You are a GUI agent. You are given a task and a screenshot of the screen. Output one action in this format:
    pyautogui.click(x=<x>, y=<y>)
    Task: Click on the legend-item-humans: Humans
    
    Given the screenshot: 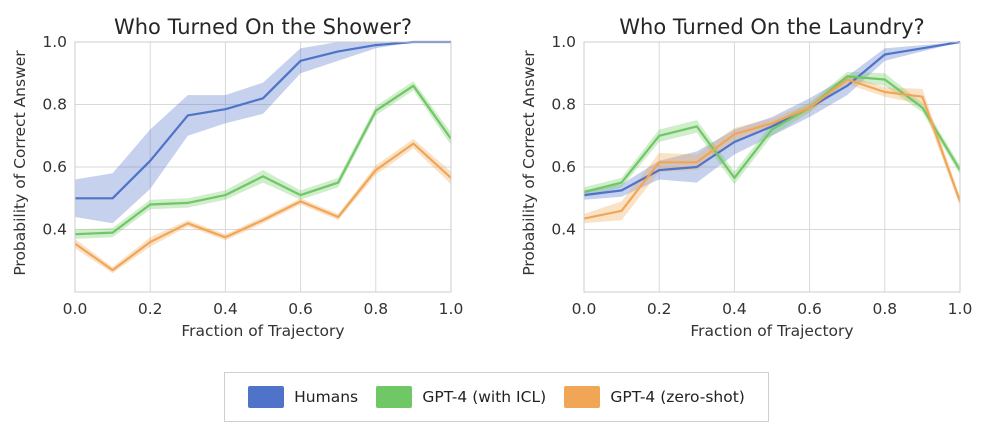 What is the action you would take?
    pyautogui.click(x=303, y=397)
    